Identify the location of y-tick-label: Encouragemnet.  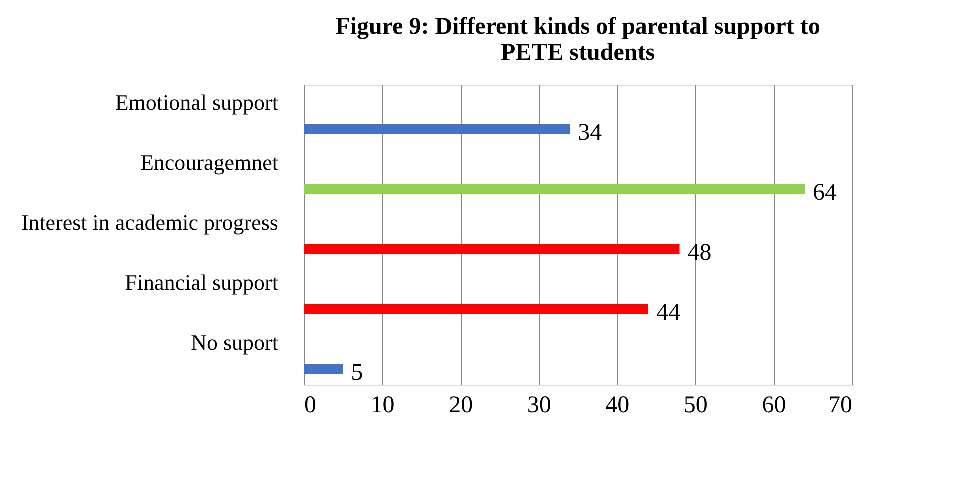
(209, 162).